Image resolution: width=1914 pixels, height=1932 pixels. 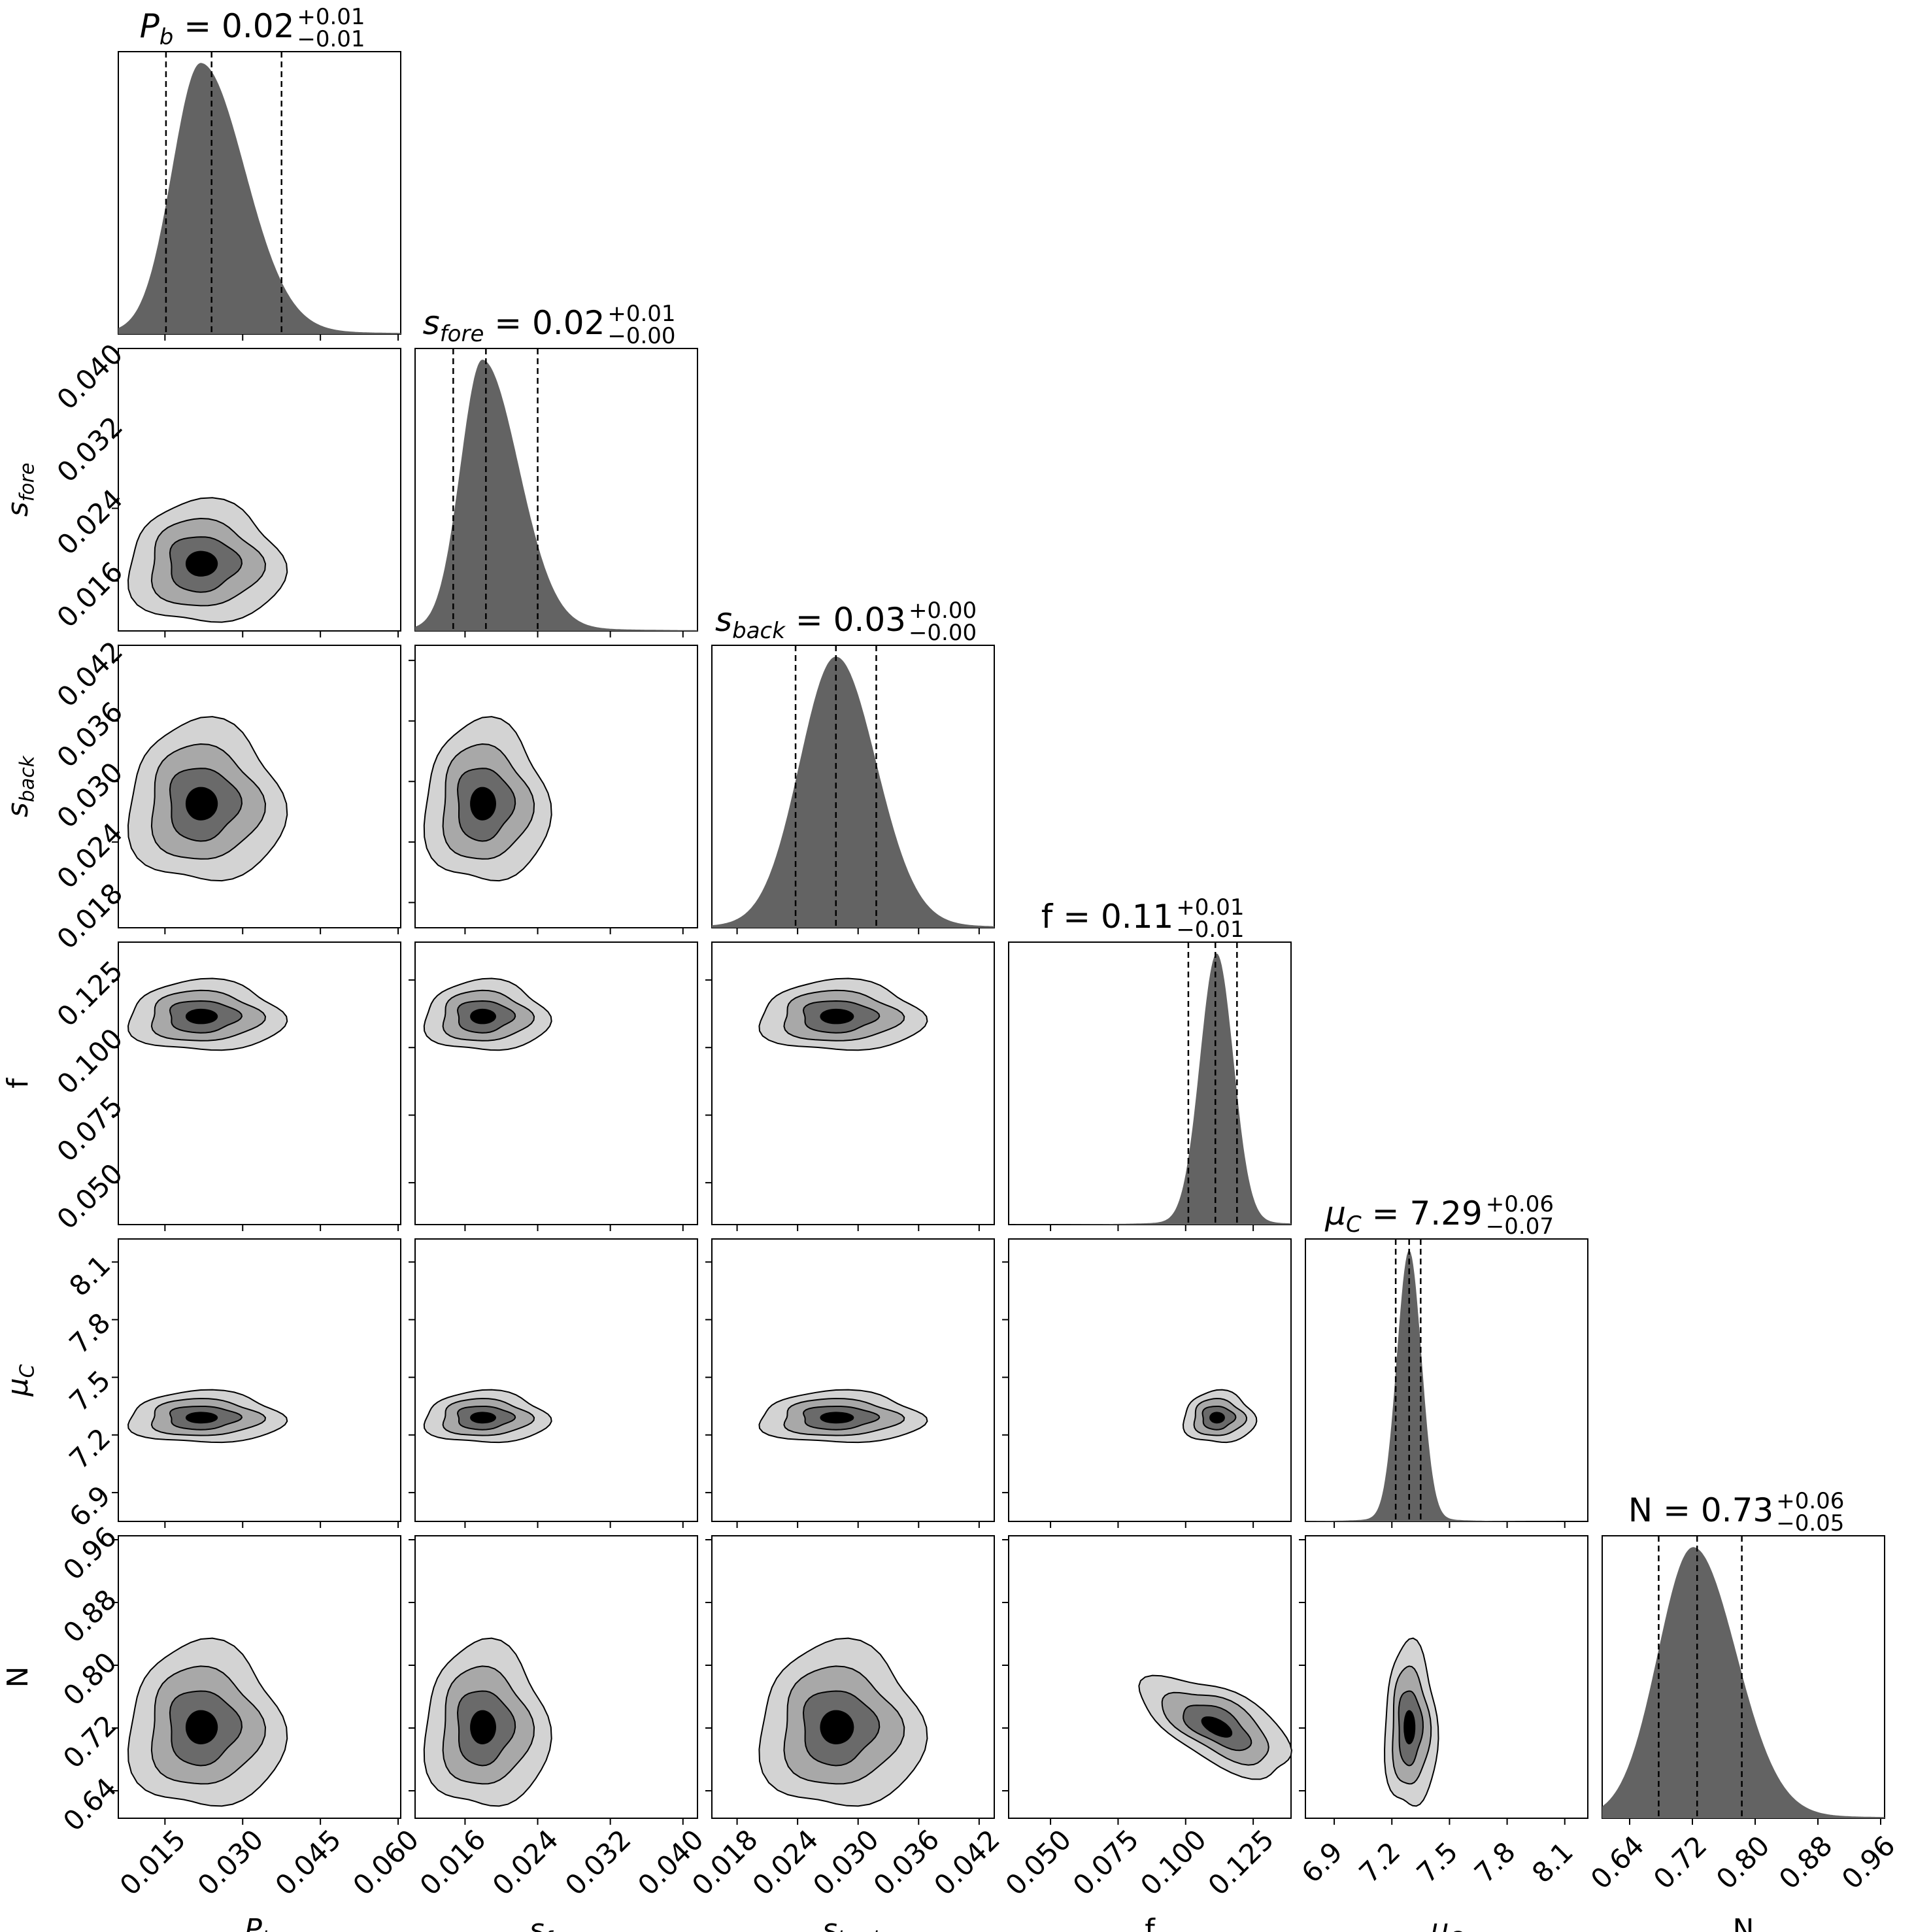 I want to click on x-tick-label: 0.80, so click(x=1743, y=1862).